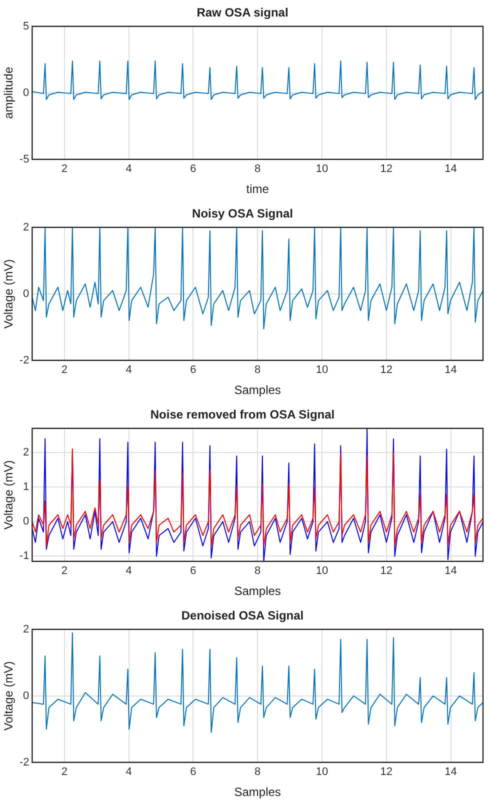 The image size is (489, 805). What do you see at coordinates (242, 213) in the screenshot?
I see `chart-title: Noisy OSA Signal` at bounding box center [242, 213].